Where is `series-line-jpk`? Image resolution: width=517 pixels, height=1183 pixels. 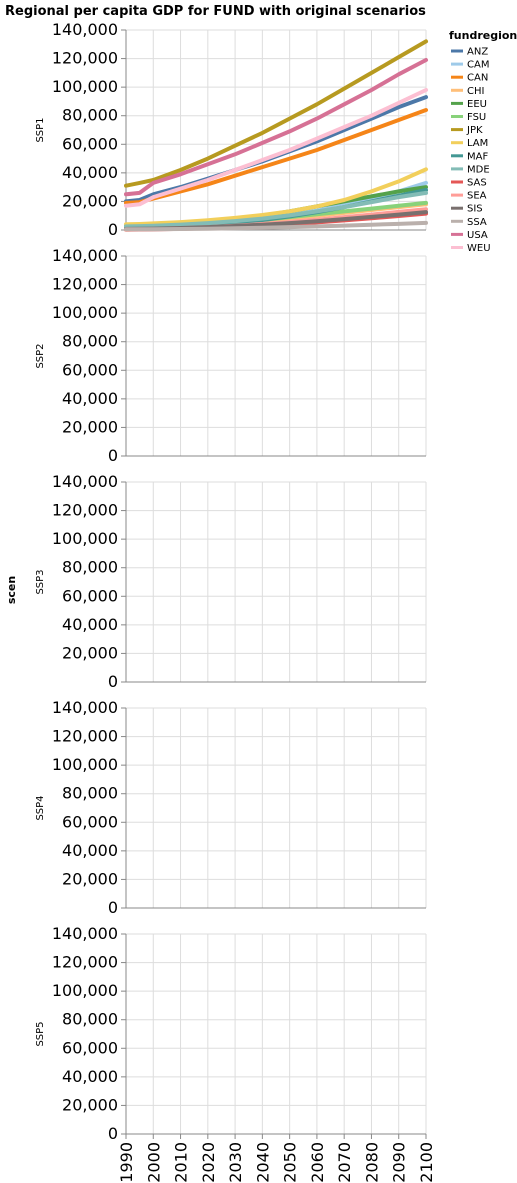
series-line-jpk is located at coordinates (276, 113).